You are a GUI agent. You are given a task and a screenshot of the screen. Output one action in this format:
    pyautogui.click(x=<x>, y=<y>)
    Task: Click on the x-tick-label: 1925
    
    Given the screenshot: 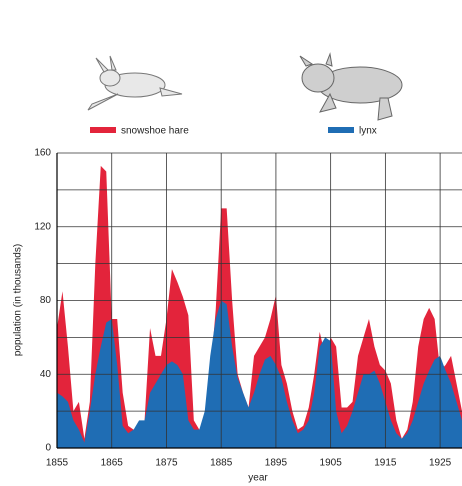 What is the action you would take?
    pyautogui.click(x=440, y=463)
    